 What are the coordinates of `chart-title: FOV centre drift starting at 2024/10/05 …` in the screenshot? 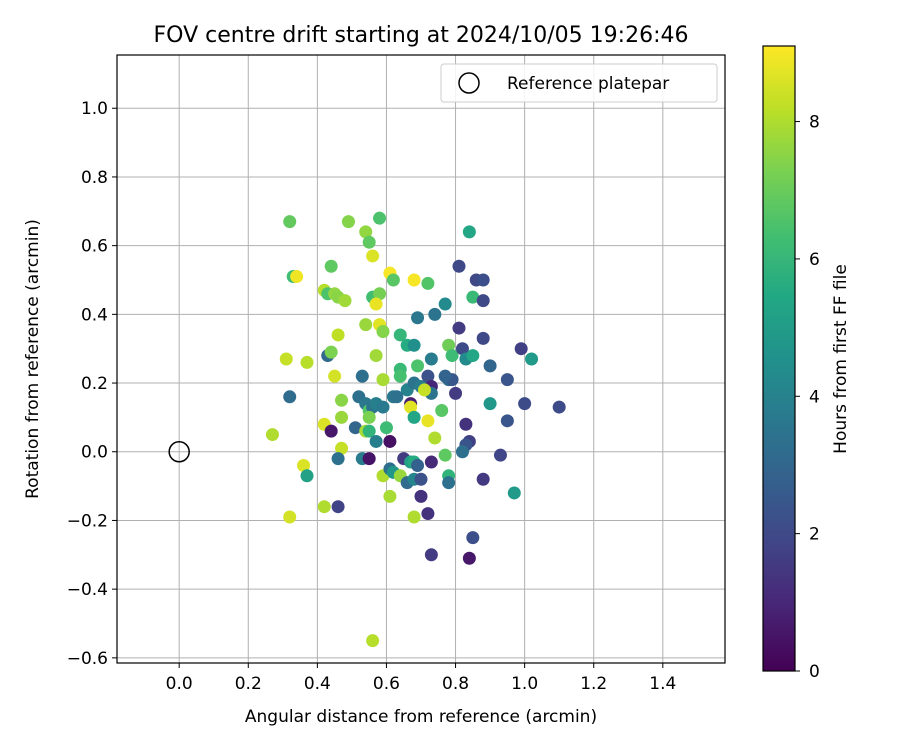 It's located at (421, 35).